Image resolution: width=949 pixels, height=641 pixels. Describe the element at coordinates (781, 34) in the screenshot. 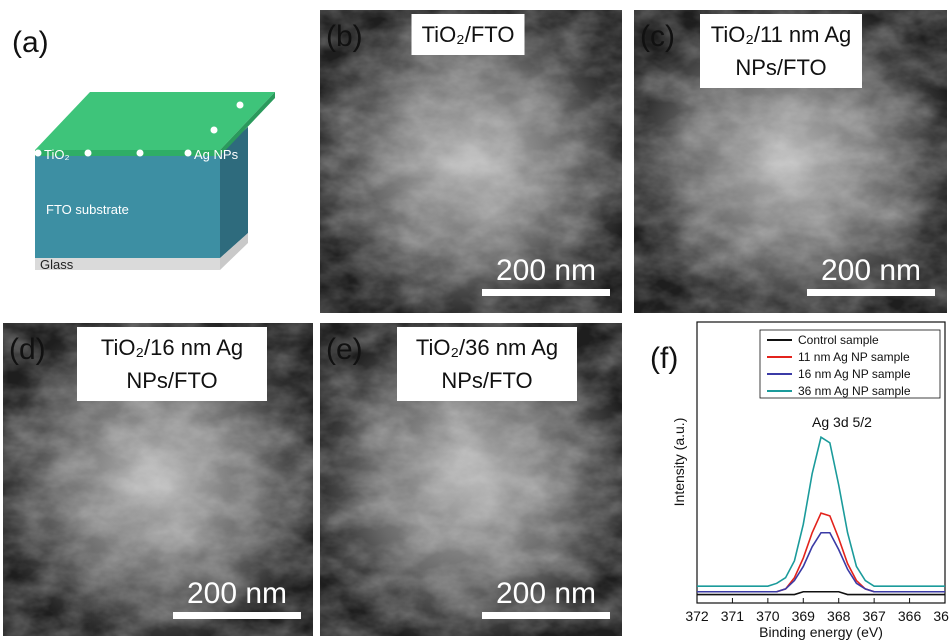

I see `caption: TiO₂/11 nm Ag` at that location.